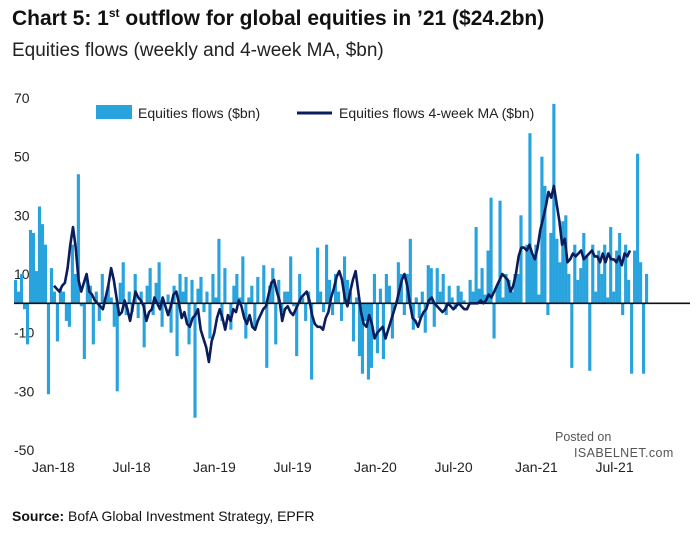 The width and height of the screenshot is (700, 535). What do you see at coordinates (454, 467) in the screenshot?
I see `x-tick-label: Jul-20` at bounding box center [454, 467].